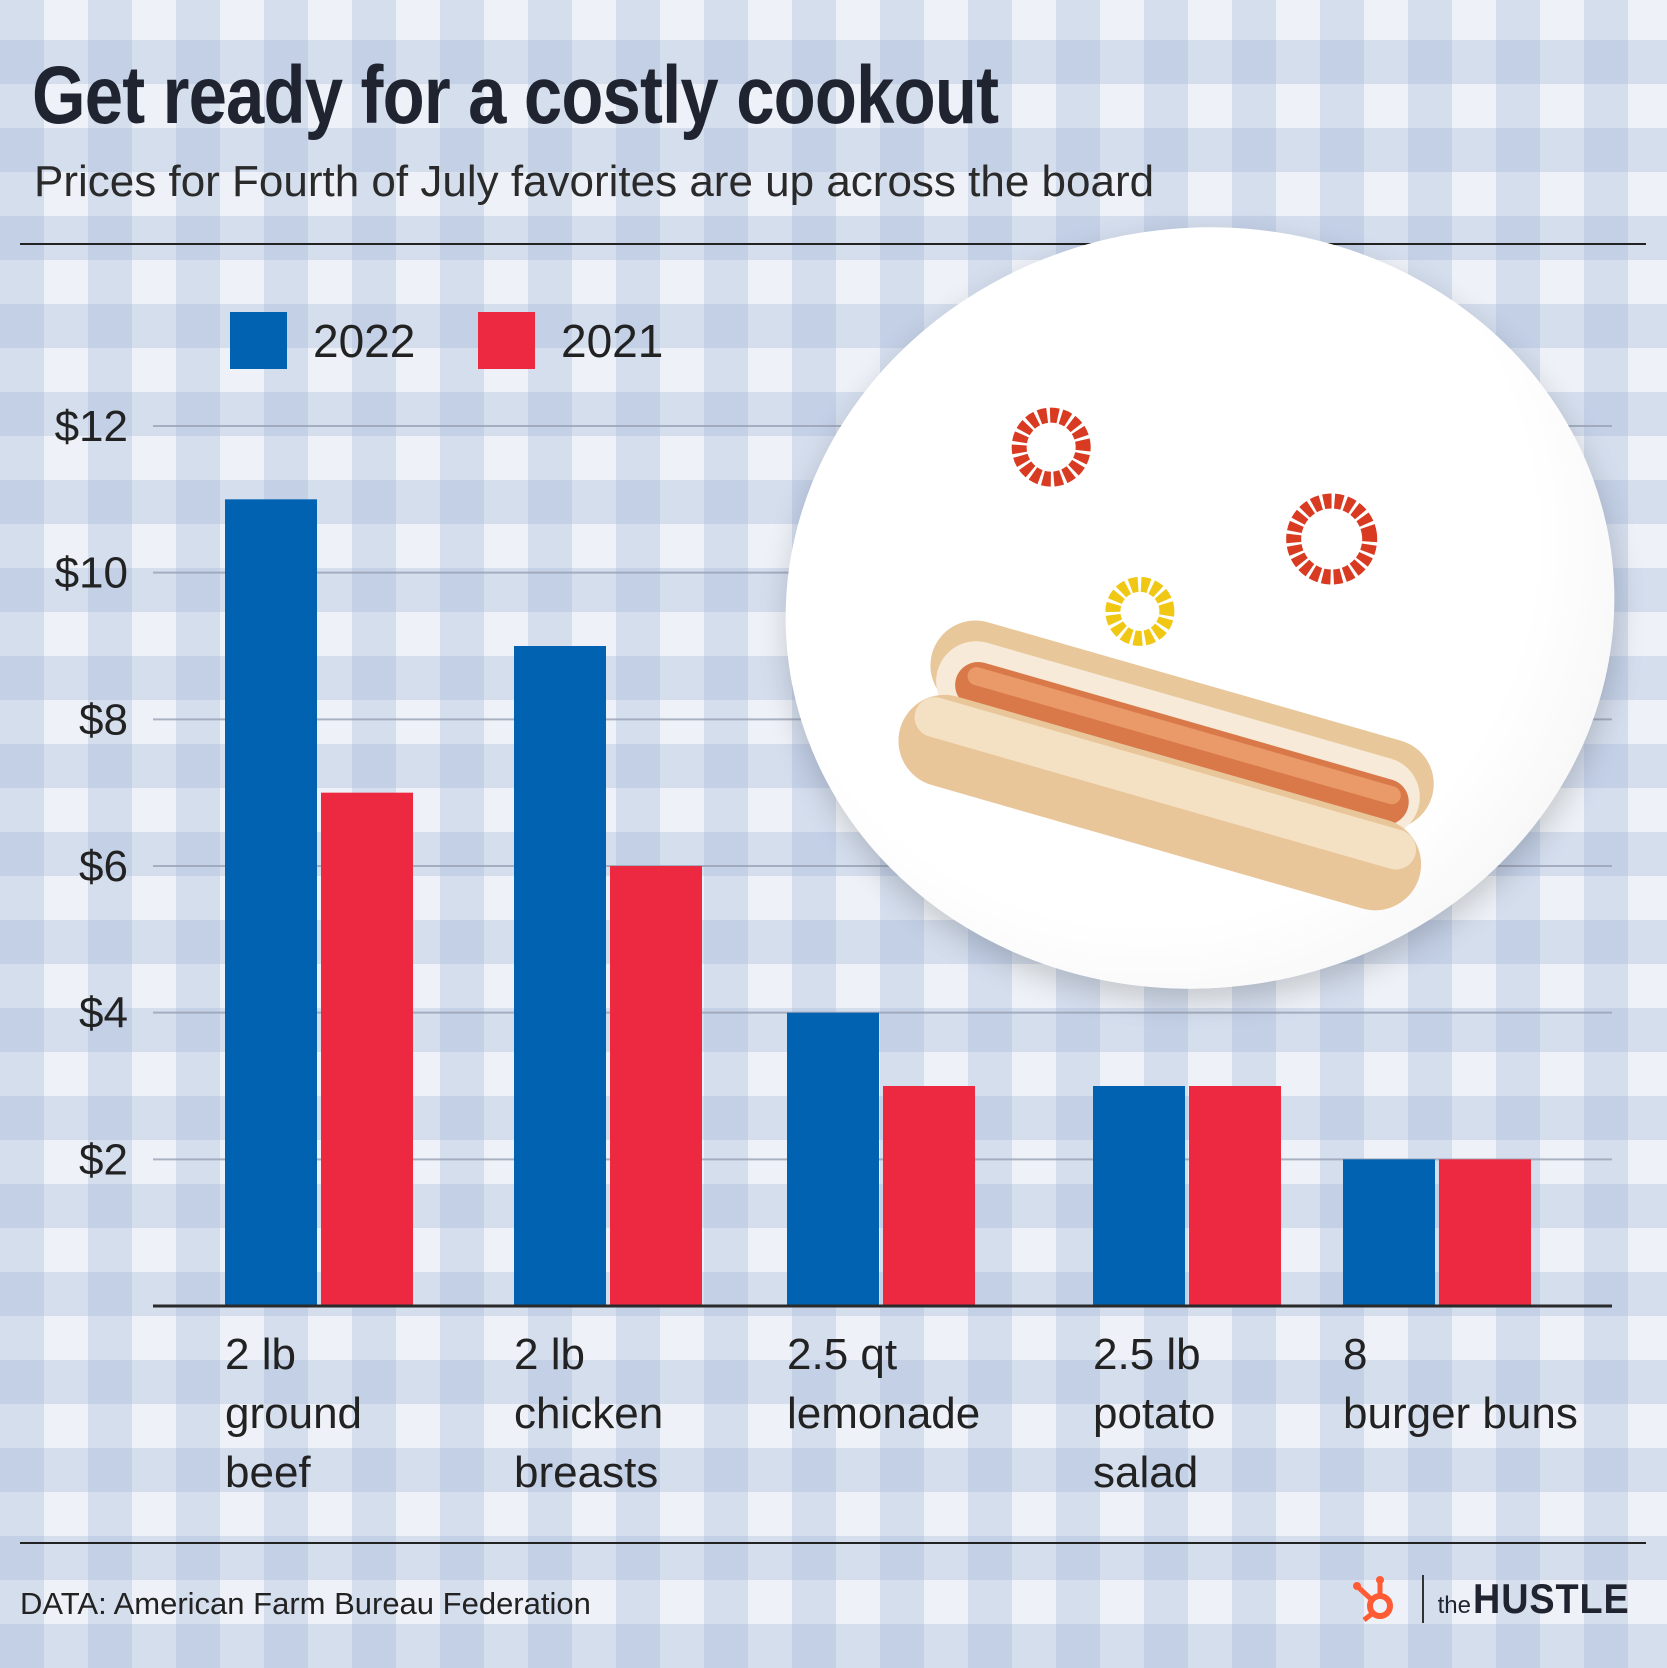 The image size is (1667, 1668). I want to click on y-tick-label: $12, so click(91, 426).